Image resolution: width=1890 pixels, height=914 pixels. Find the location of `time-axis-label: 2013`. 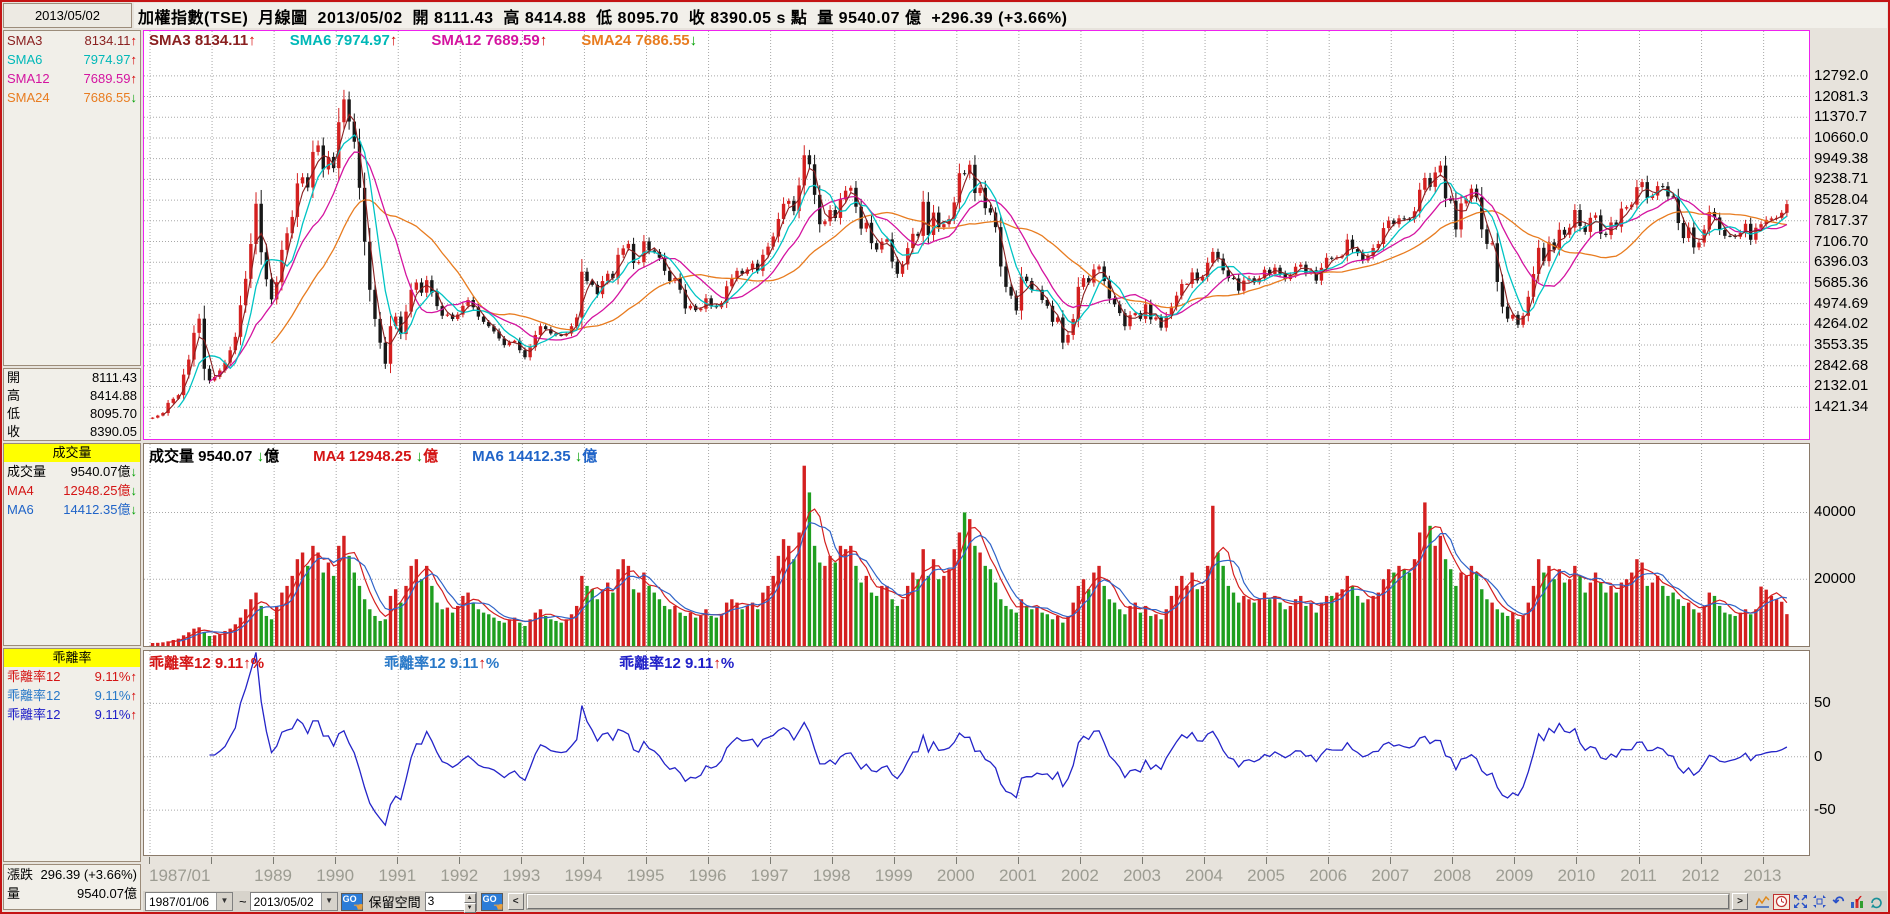

time-axis-label: 2013 is located at coordinates (1762, 875).